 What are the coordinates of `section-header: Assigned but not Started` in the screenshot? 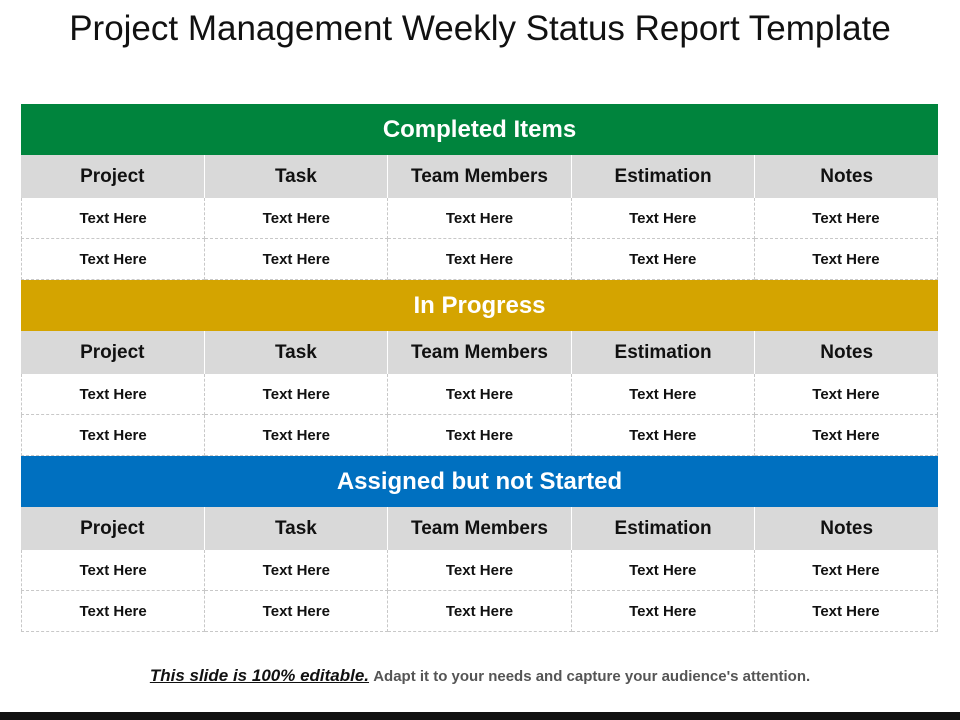 It's located at (479, 481).